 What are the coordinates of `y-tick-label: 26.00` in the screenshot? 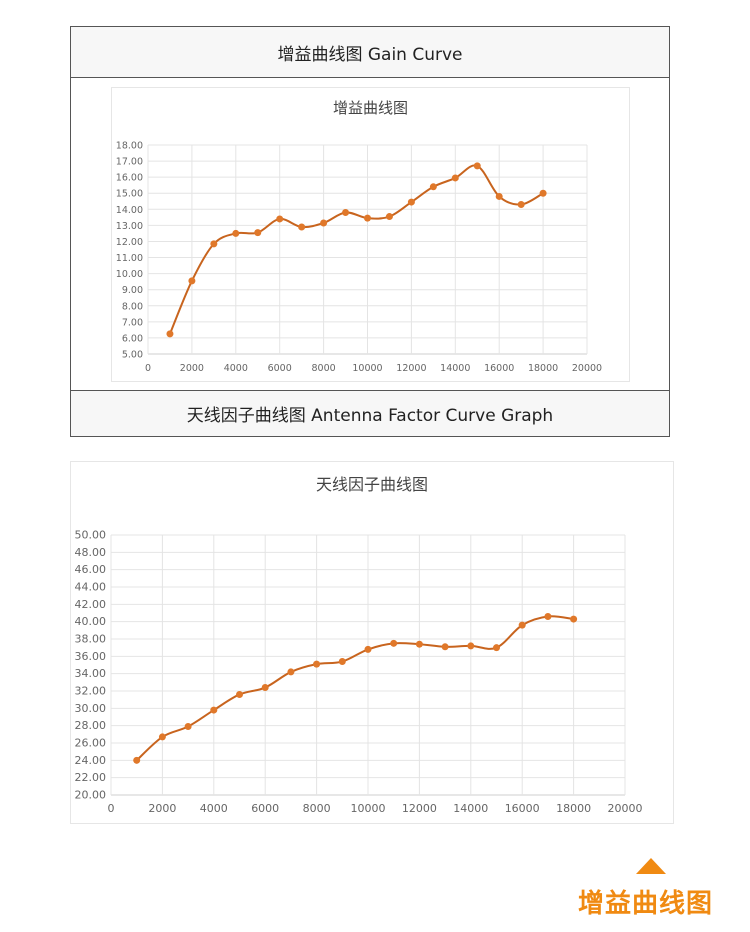 It's located at (91, 743).